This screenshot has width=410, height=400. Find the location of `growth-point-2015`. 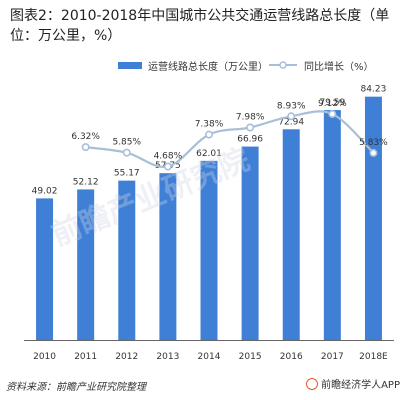

growth-point-2015 is located at coordinates (250, 127).